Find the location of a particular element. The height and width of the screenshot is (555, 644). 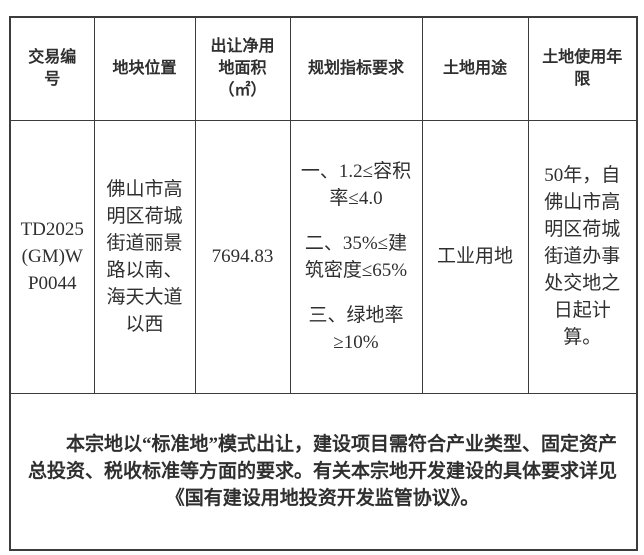

planning-requirement-item-1: 一、1.2≤容积率≤4.0 is located at coordinates (356, 184).